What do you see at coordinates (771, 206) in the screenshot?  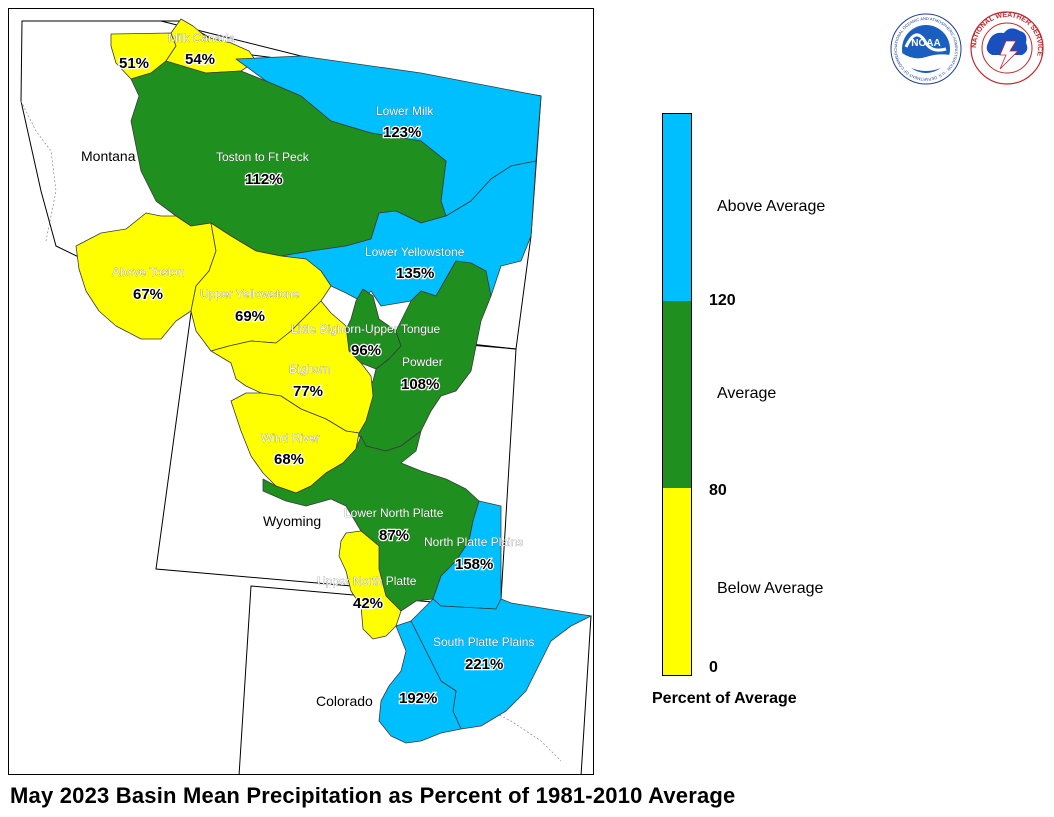 I see `legend-label-above: Above Average` at bounding box center [771, 206].